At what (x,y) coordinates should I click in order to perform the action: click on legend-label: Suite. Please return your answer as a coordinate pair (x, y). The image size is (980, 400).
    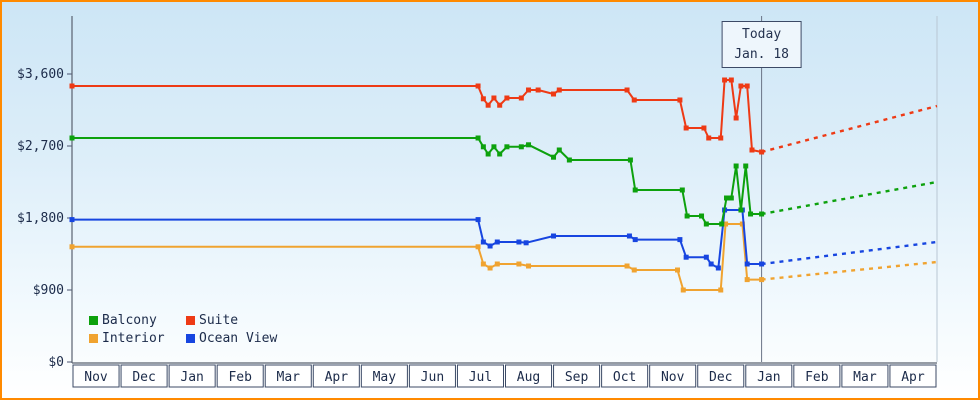
    Looking at the image, I should click on (219, 320).